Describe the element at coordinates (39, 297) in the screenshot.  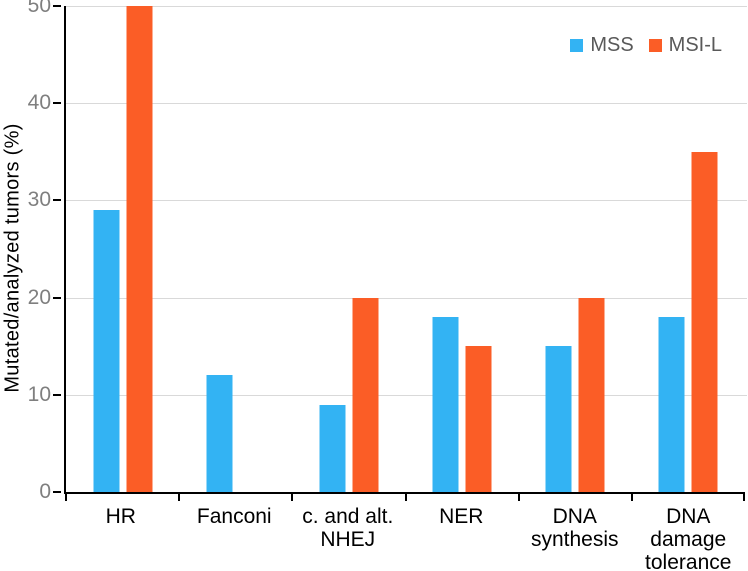
I see `y-tick-label-20: 20` at that location.